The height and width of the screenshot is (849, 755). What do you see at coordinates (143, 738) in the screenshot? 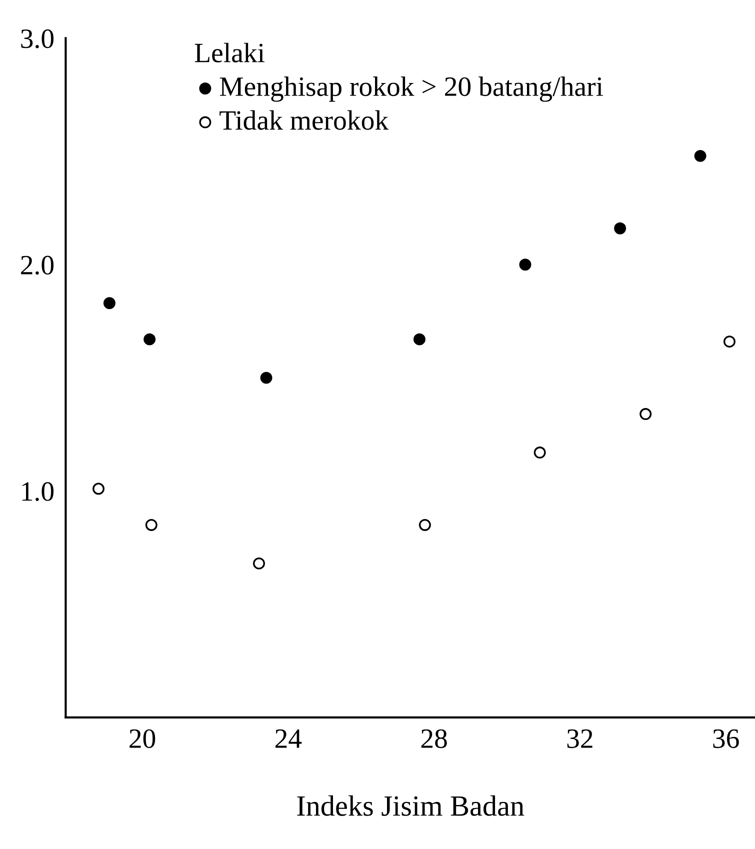
I see `x-tick-label: 20` at bounding box center [143, 738].